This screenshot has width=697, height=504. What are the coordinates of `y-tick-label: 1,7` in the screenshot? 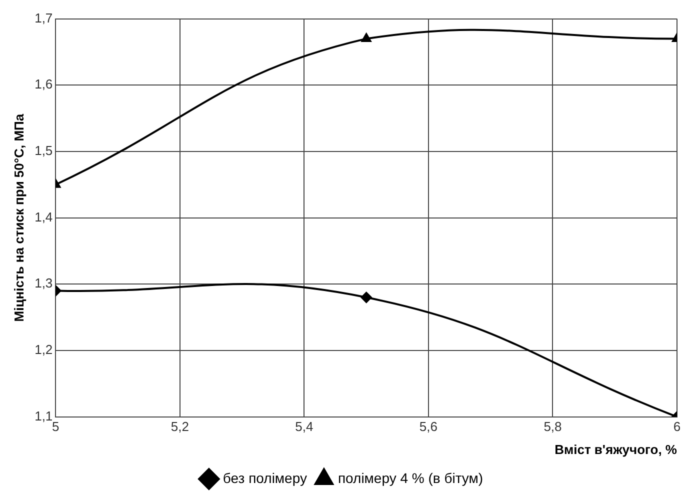 It's located at (43, 18).